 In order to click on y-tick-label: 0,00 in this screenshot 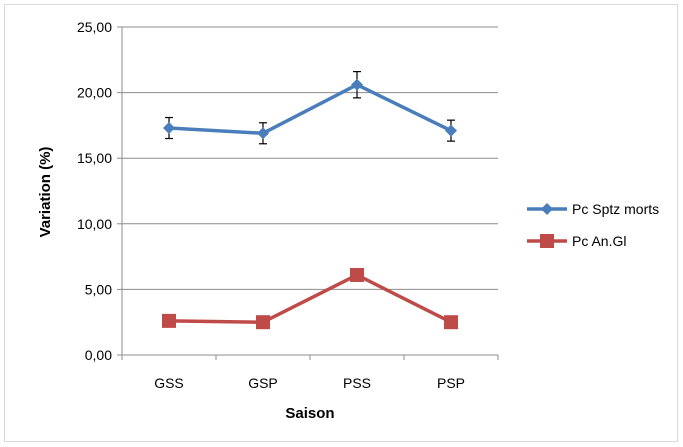, I will do `click(98, 355)`.